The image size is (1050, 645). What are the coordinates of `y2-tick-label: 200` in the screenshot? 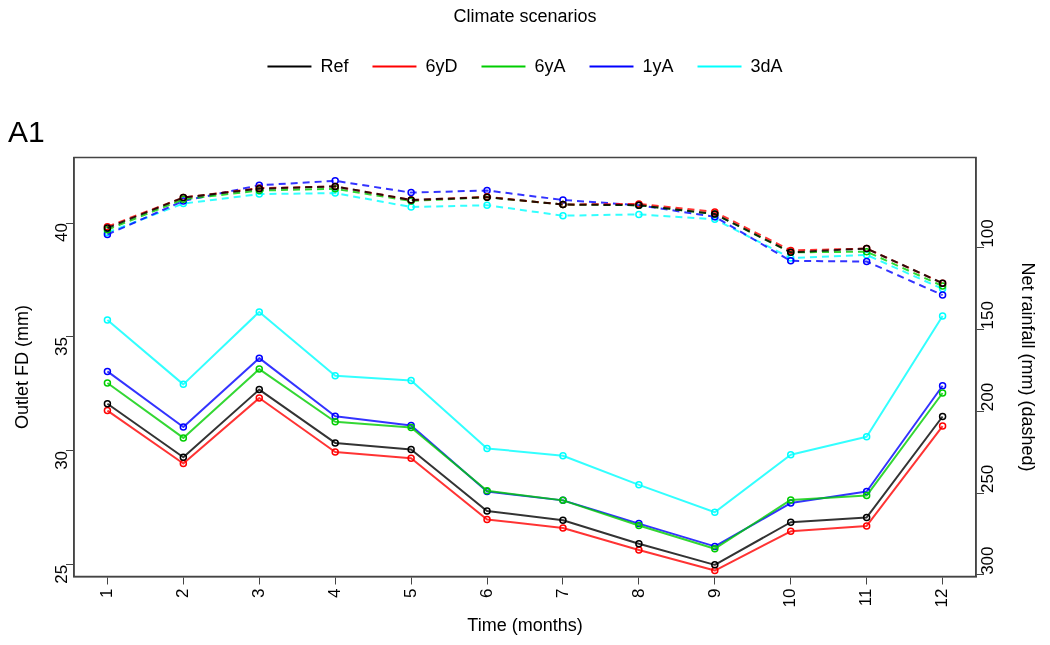 It's located at (987, 397).